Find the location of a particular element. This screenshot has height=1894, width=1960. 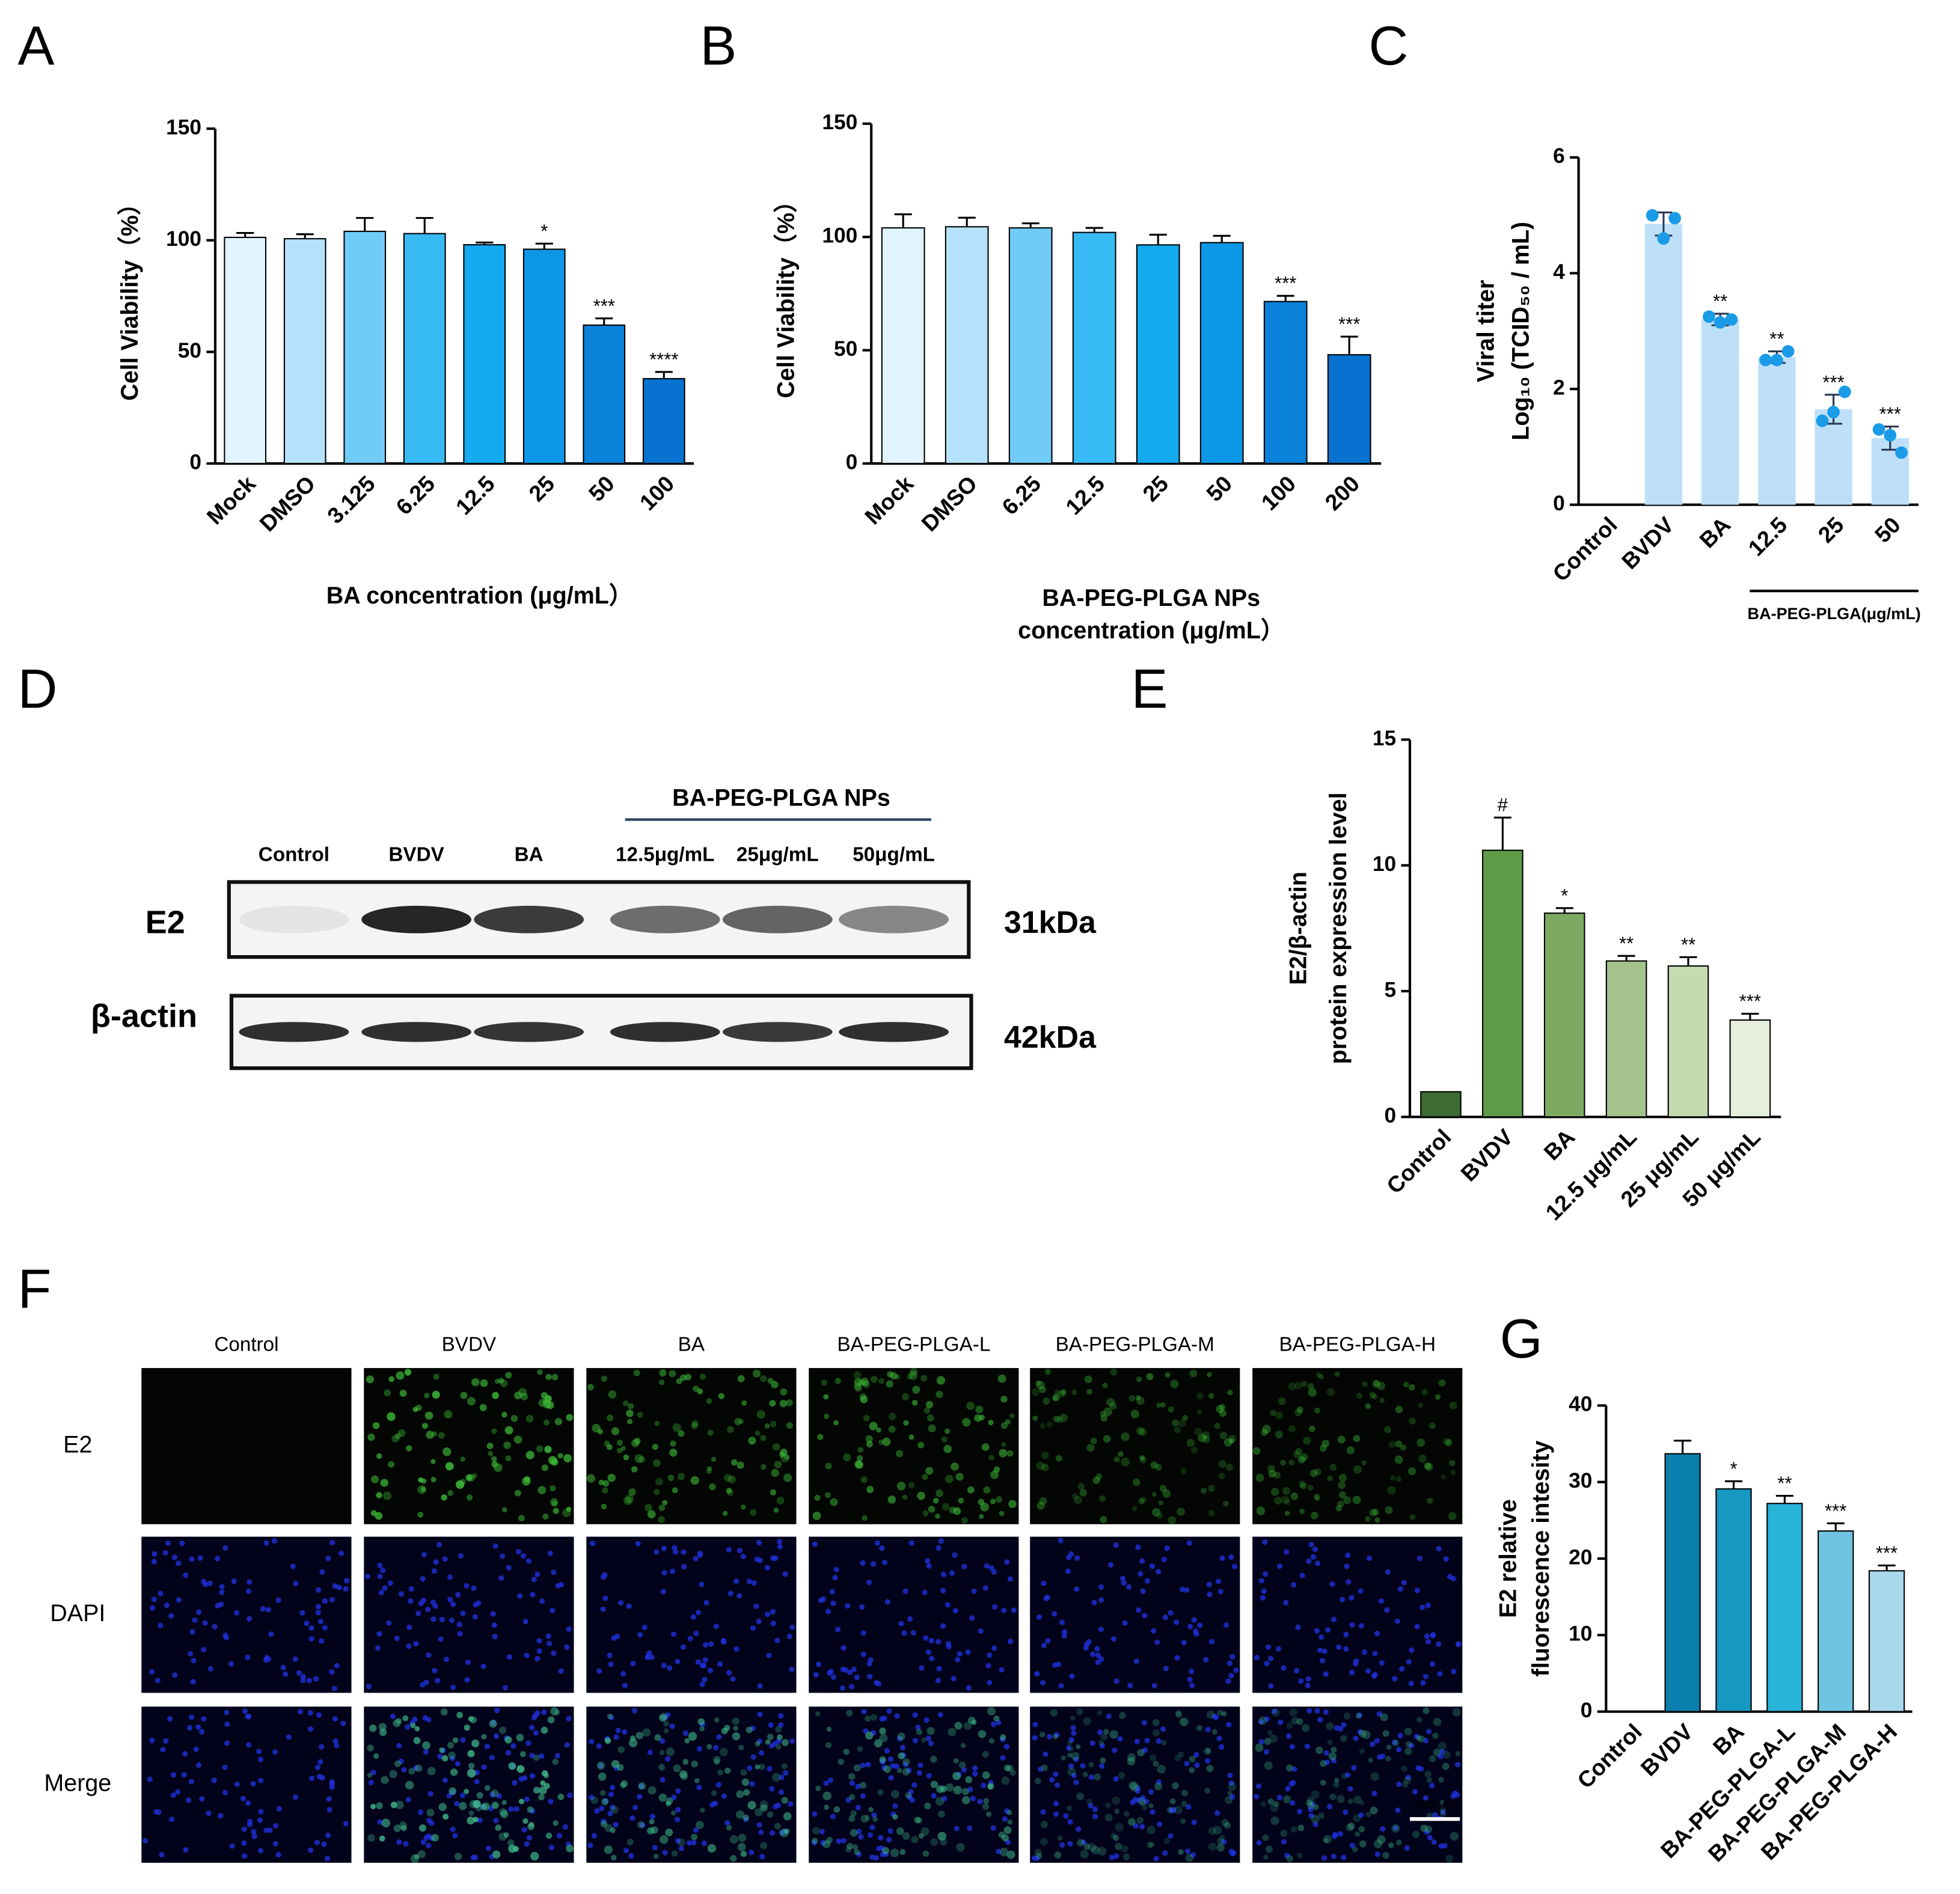

lane-label: Control is located at coordinates (294, 855).